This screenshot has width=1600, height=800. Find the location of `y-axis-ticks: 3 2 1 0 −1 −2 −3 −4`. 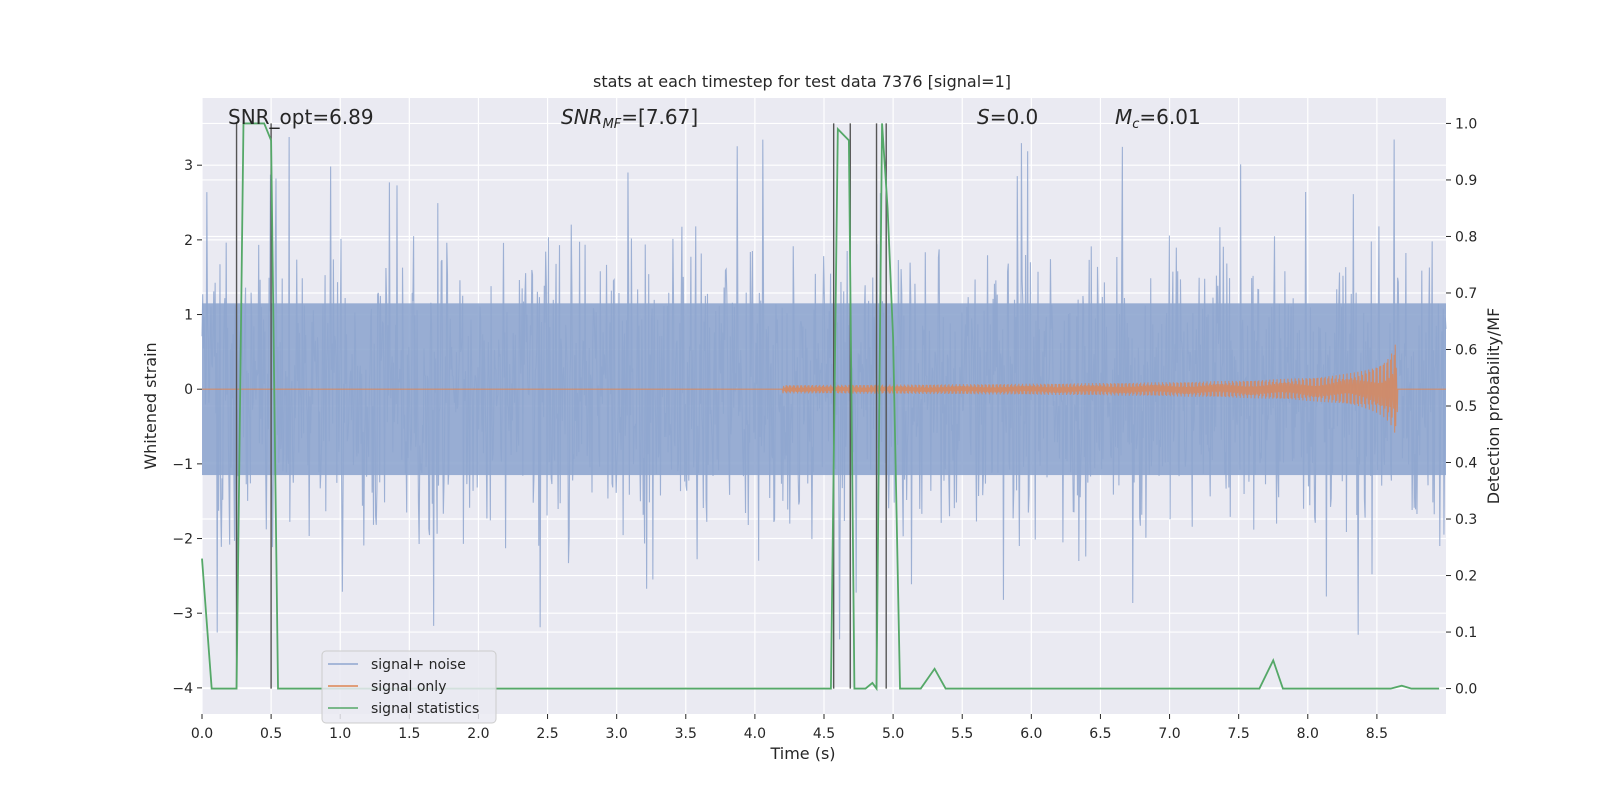

y-axis-ticks: 3 2 1 0 −1 −2 −3 −4 is located at coordinates (187, 427).